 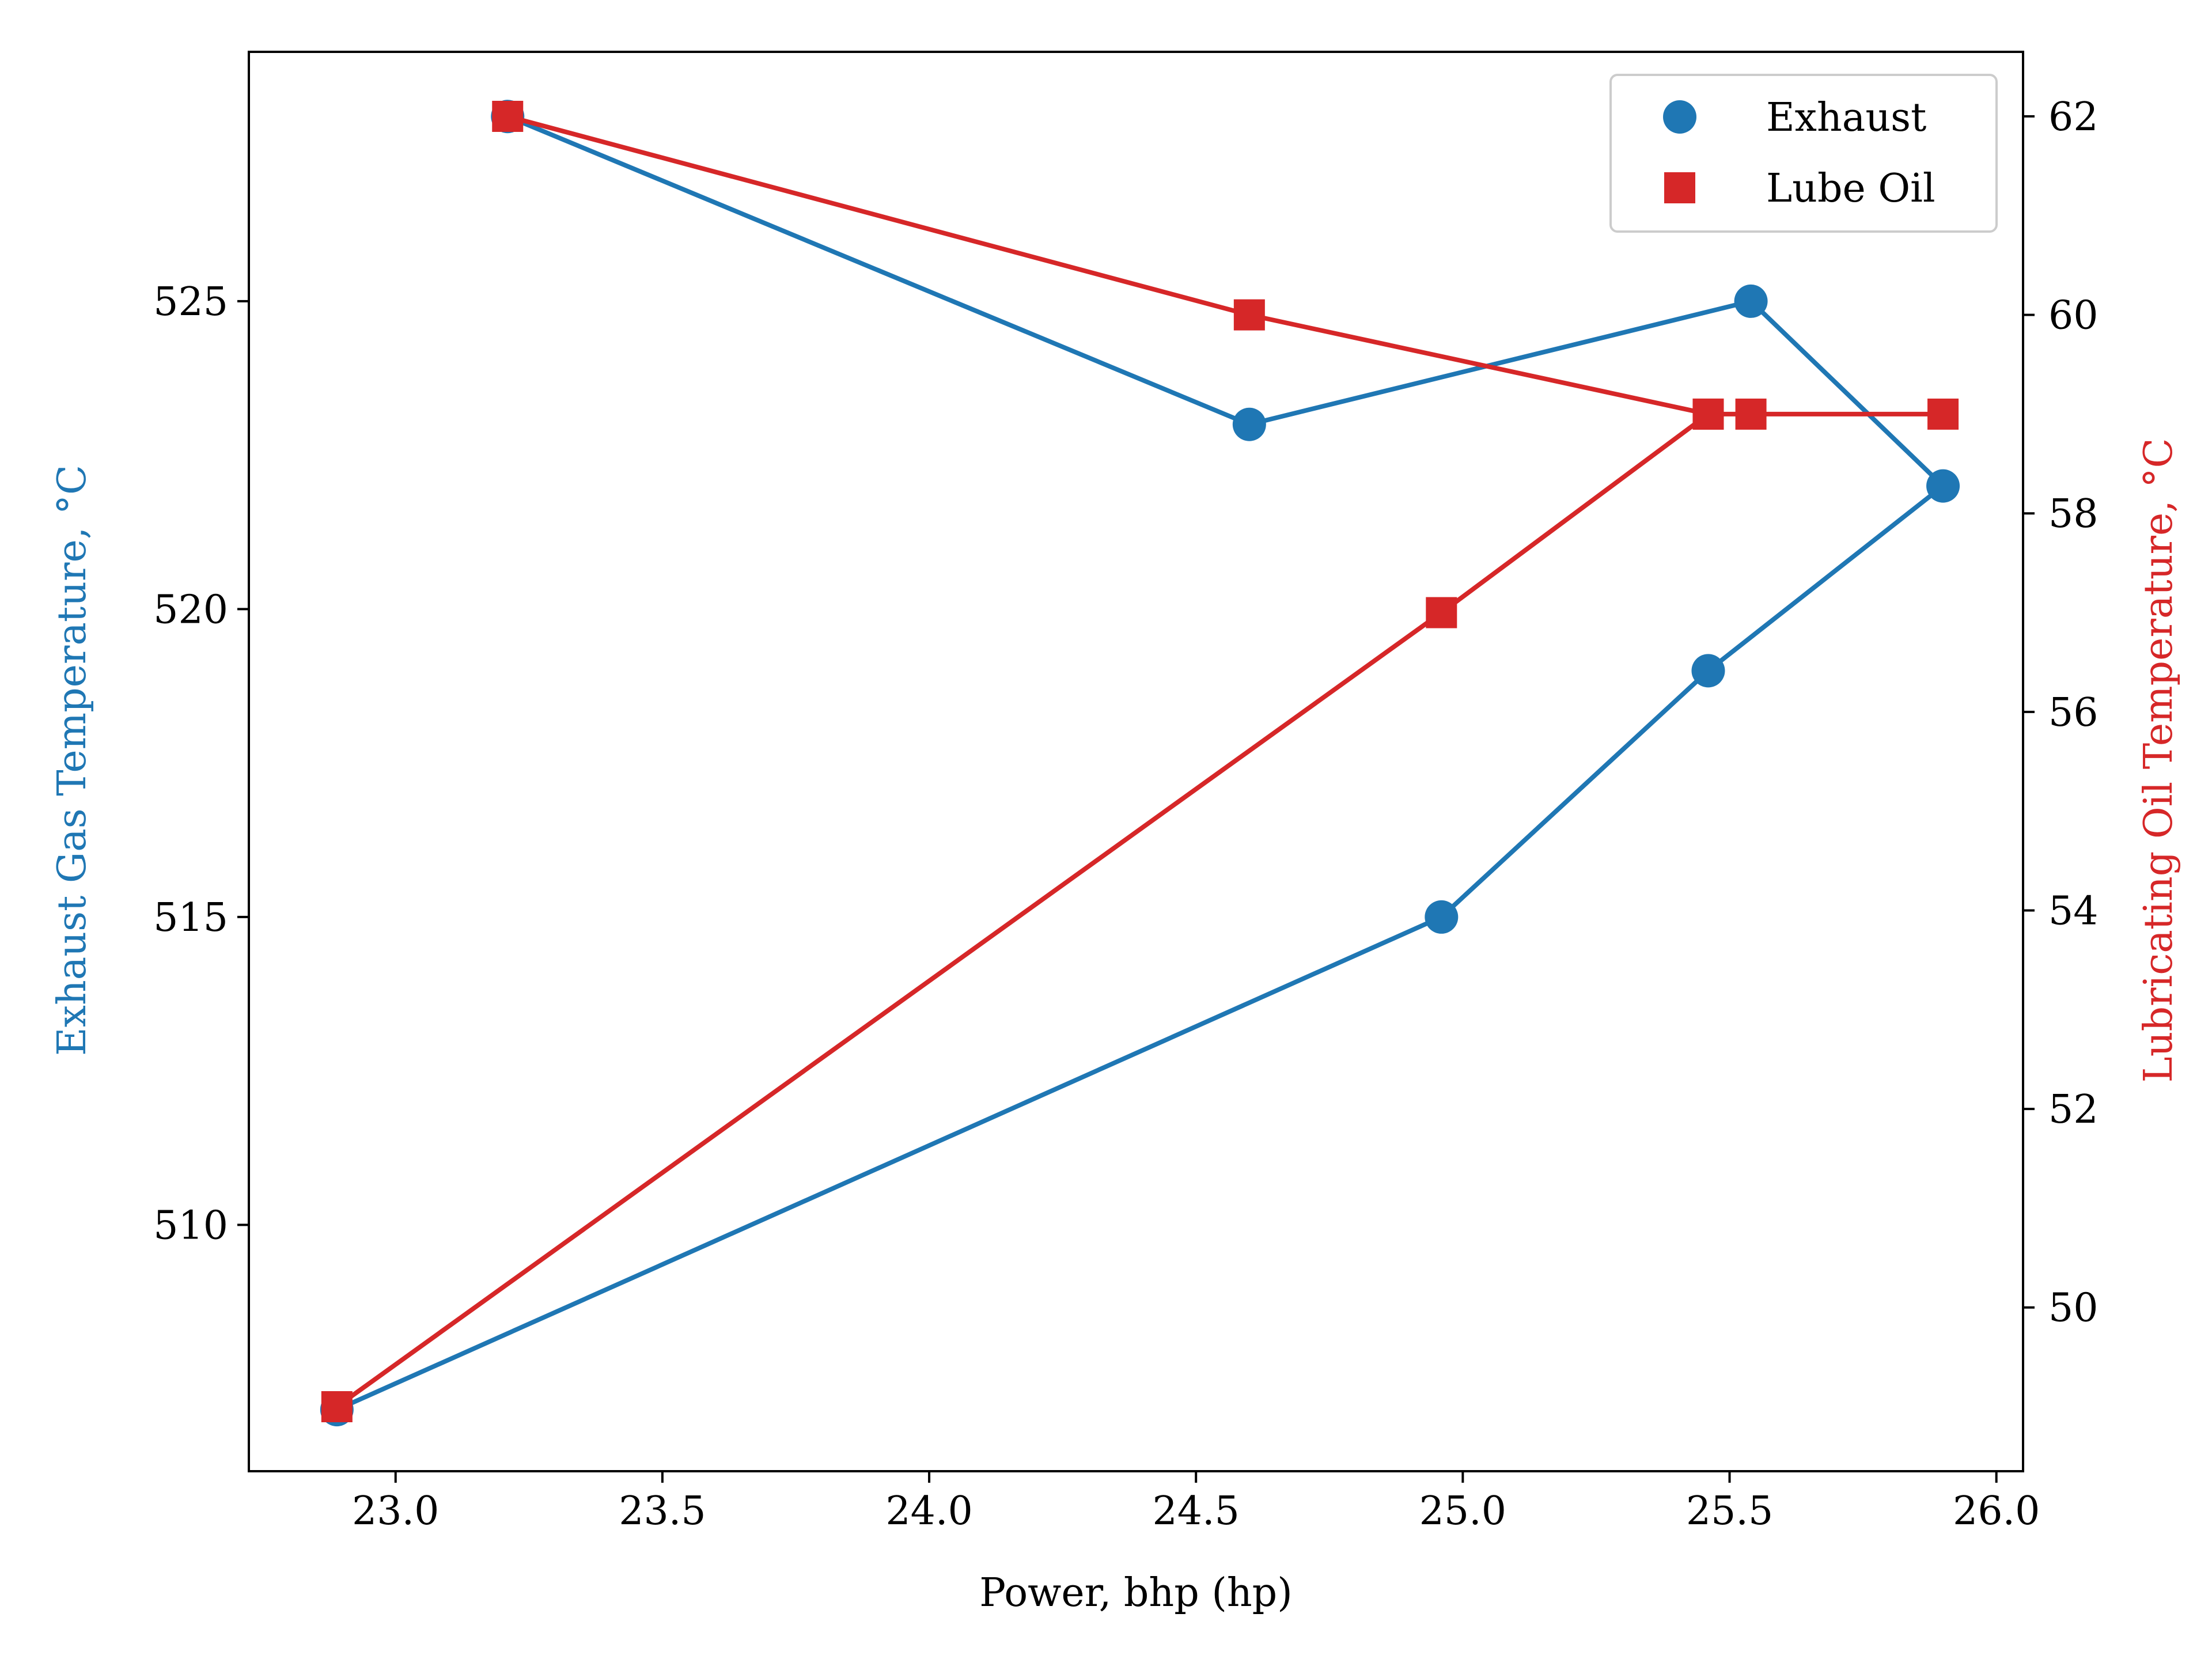 What do you see at coordinates (2073, 117) in the screenshot?
I see `y-right-tick-label: 62` at bounding box center [2073, 117].